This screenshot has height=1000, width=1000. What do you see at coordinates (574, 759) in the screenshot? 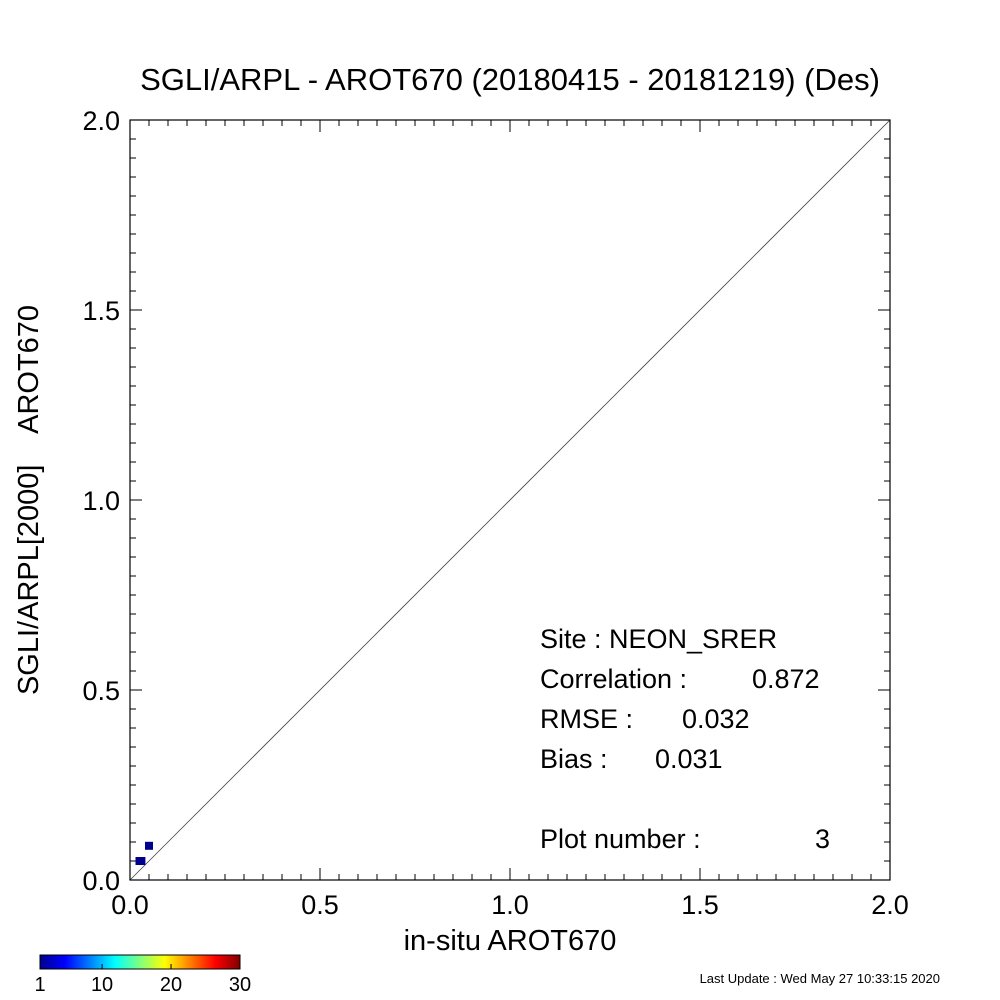
I see `stat-bias-label: Bias :` at bounding box center [574, 759].